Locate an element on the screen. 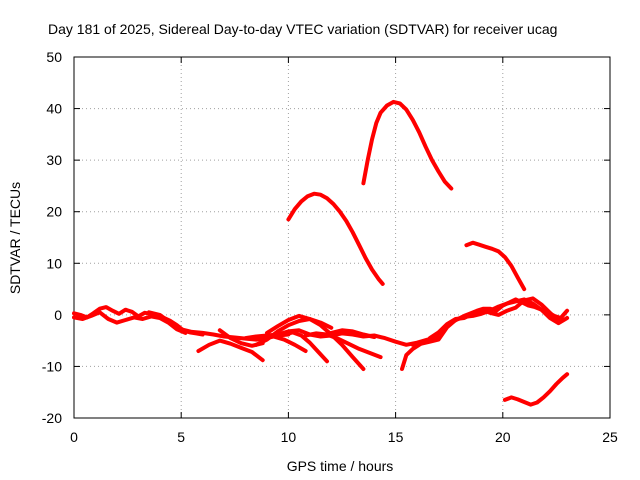 This screenshot has width=640, height=480. y-tick-label: 10 is located at coordinates (54, 263).